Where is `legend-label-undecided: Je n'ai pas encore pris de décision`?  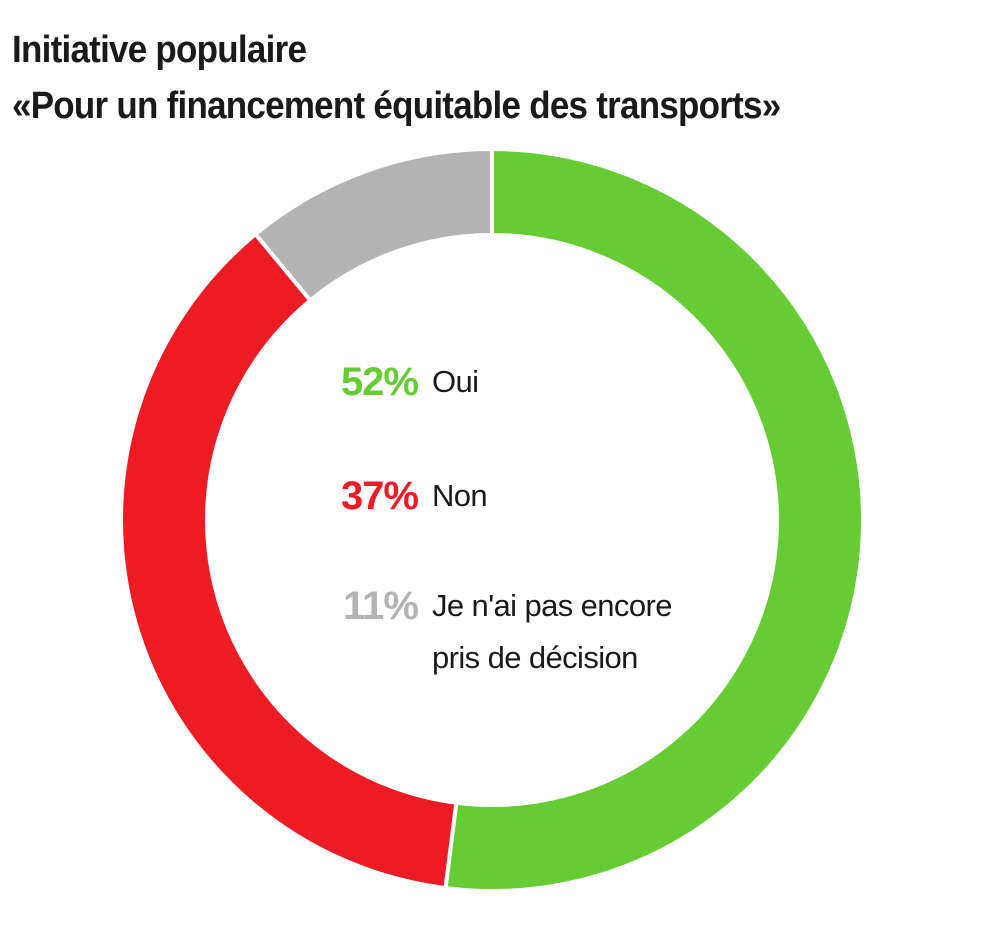
legend-label-undecided: Je n'ai pas encore pris de décision is located at coordinates (552, 631).